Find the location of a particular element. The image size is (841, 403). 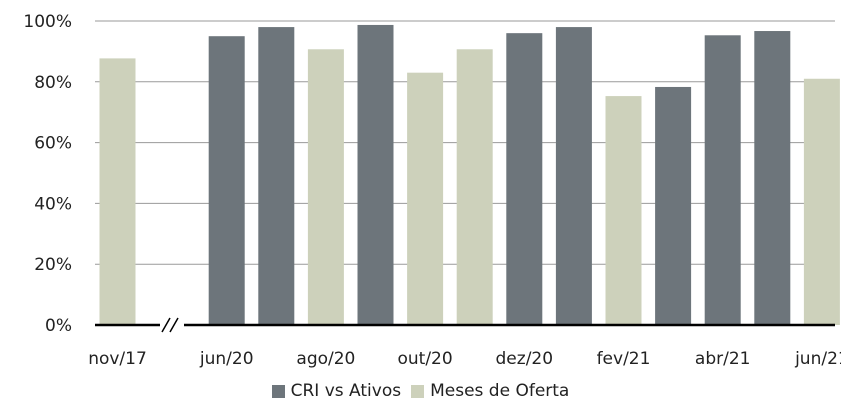

y-tick-label: 100% is located at coordinates (47, 22).